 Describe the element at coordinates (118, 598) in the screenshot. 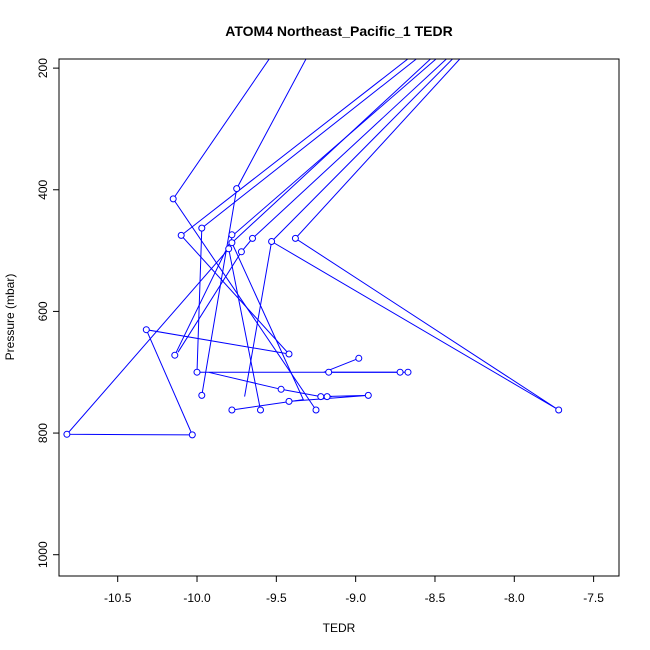

I see `x-tick-label: -10.5` at that location.